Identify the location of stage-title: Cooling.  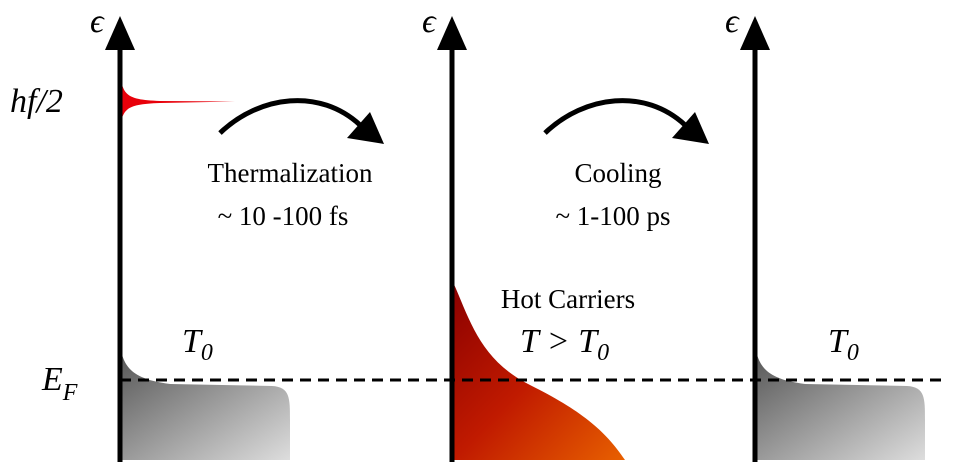
(617, 173).